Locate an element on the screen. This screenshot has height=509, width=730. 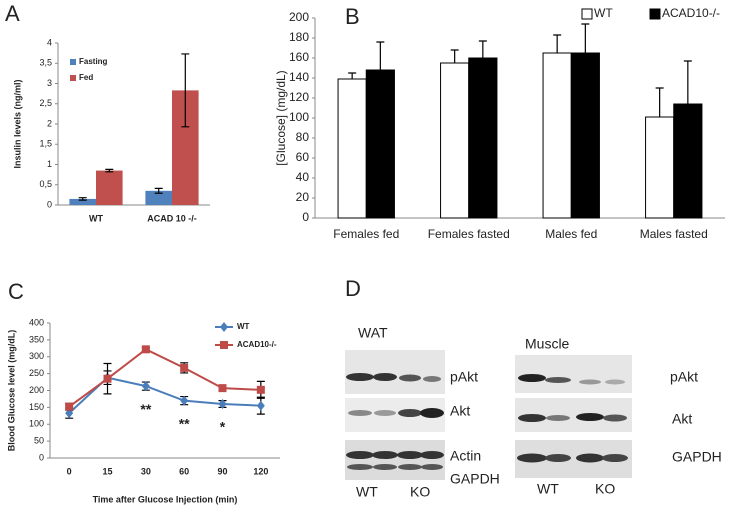
y-tick-label: 1 is located at coordinates (49, 164).